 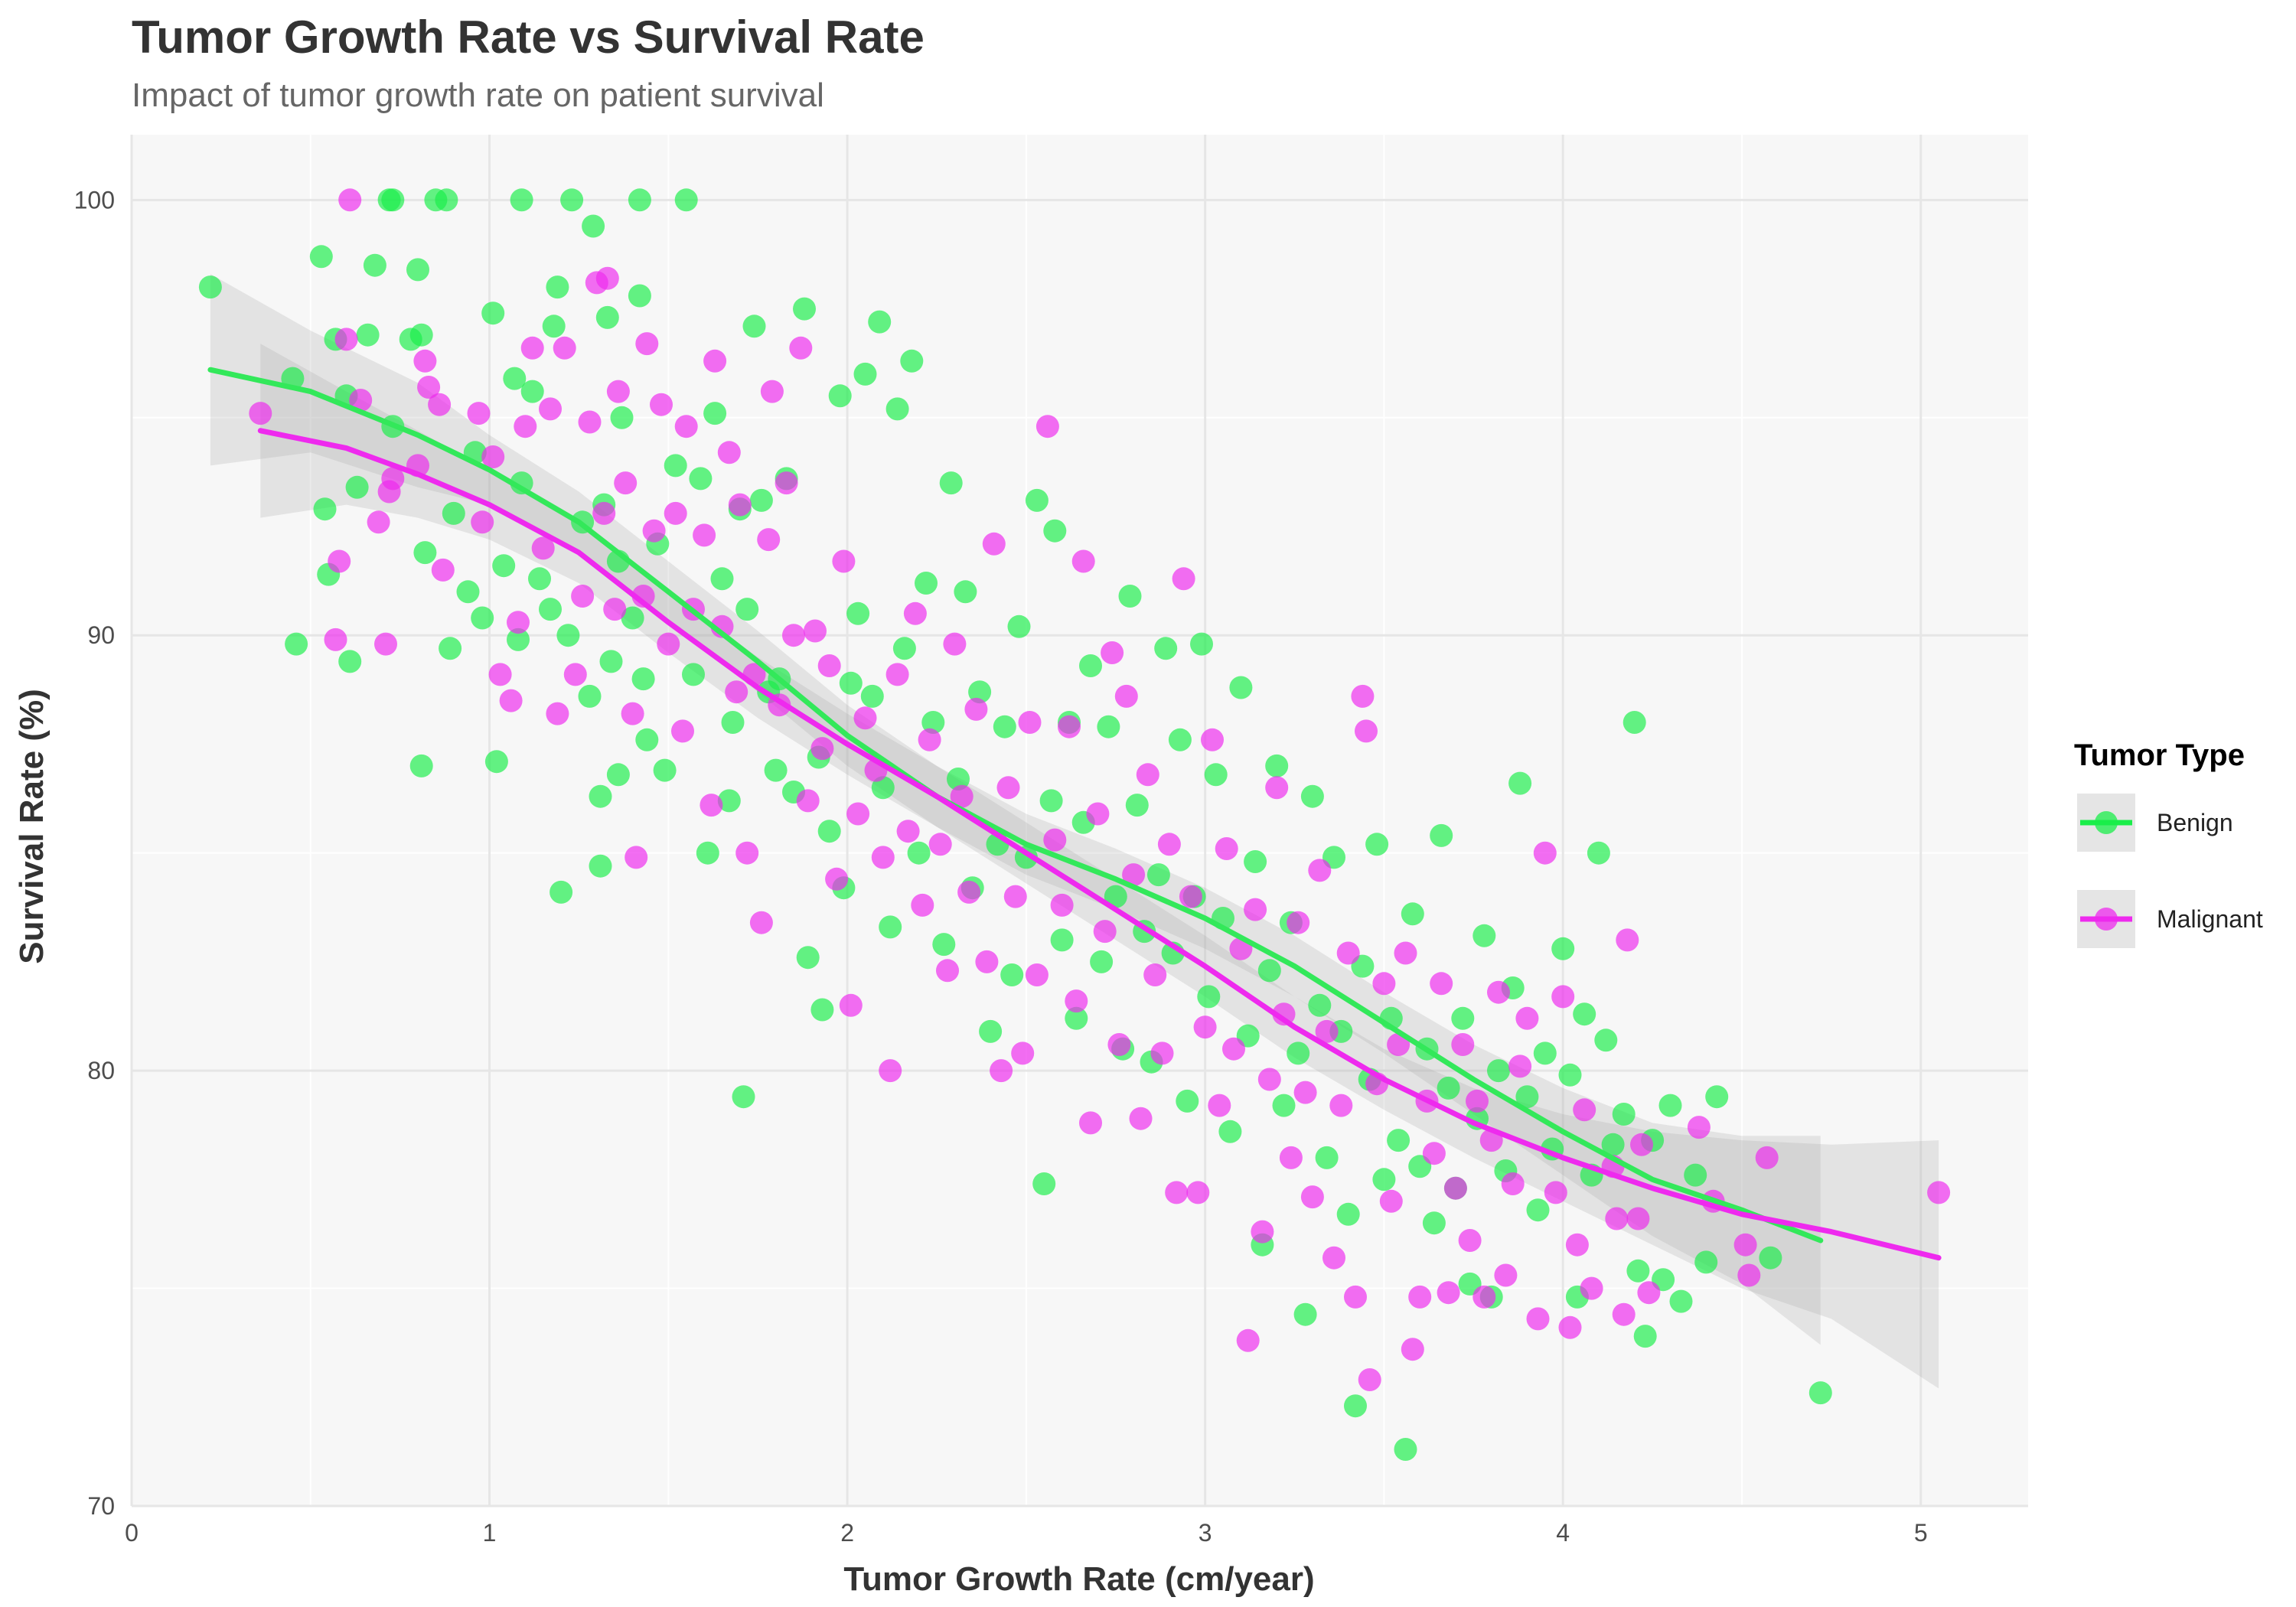 I want to click on x-tick-label: 1, so click(x=490, y=1533).